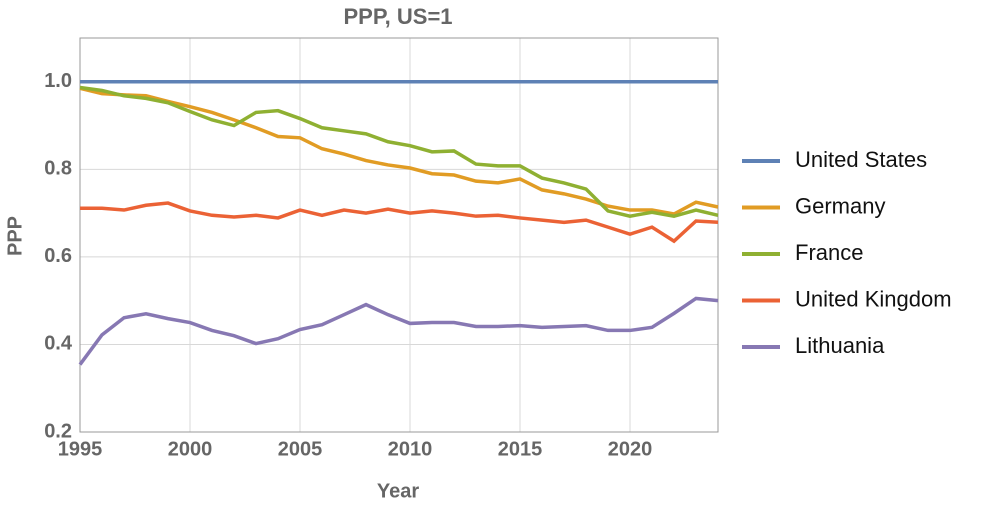  Describe the element at coordinates (58, 256) in the screenshot. I see `y-tick-label: 0.6` at that location.